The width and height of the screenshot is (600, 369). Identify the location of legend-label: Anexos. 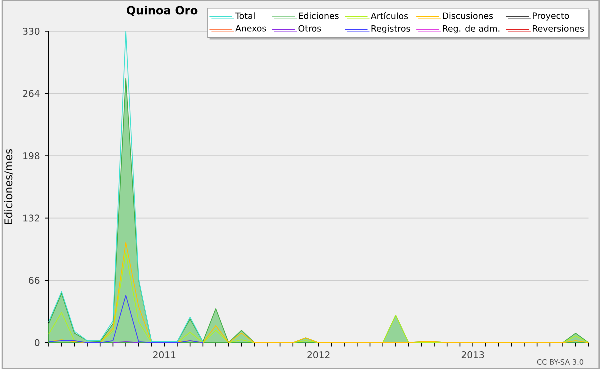
(251, 28).